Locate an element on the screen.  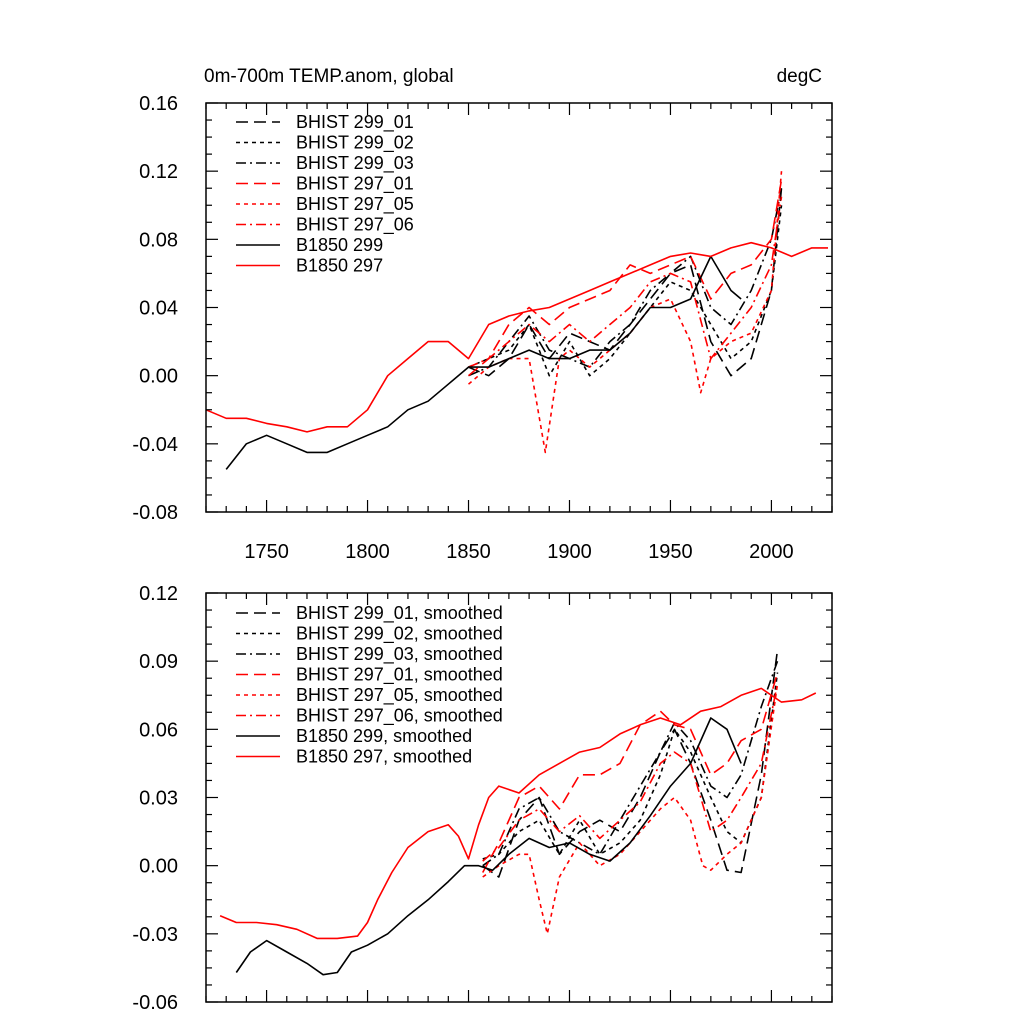
top-y-tick-label: -0.04 is located at coordinates (155, 445).